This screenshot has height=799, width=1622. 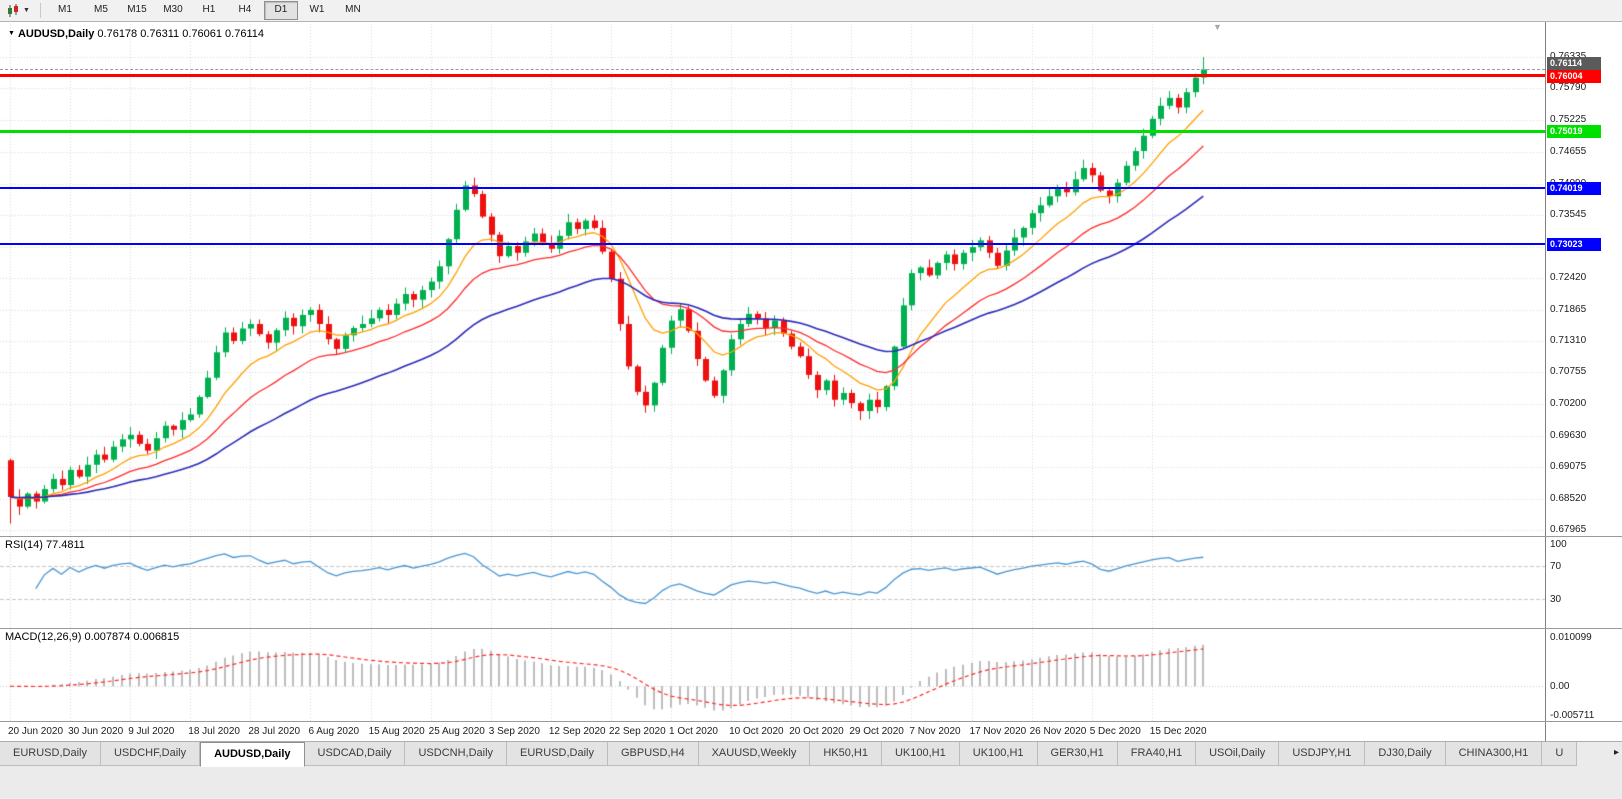 What do you see at coordinates (1571, 637) in the screenshot?
I see `price-axis-label: 0.010099` at bounding box center [1571, 637].